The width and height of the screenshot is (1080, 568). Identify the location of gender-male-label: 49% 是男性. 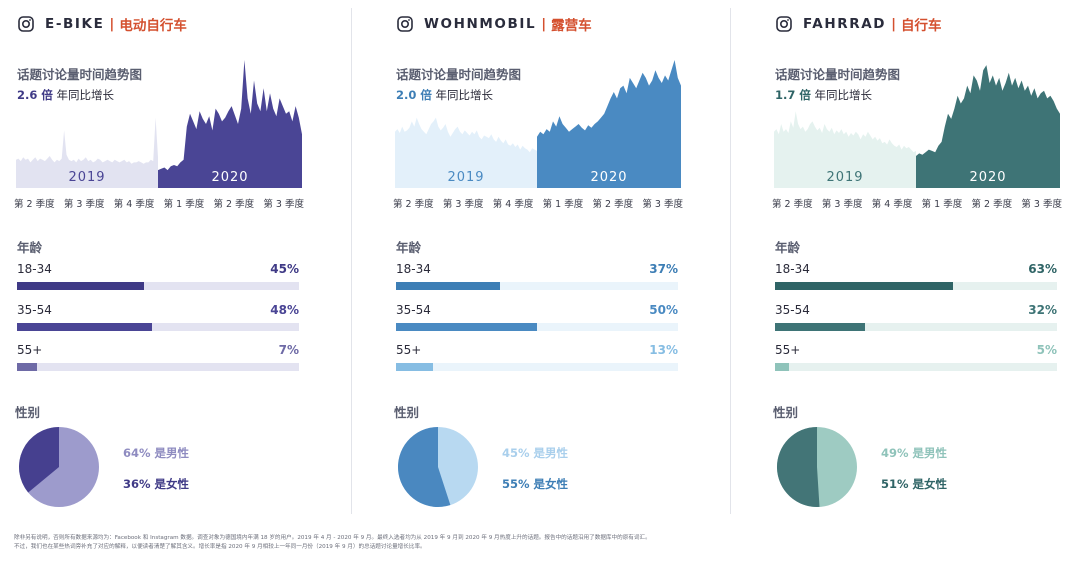
(914, 453).